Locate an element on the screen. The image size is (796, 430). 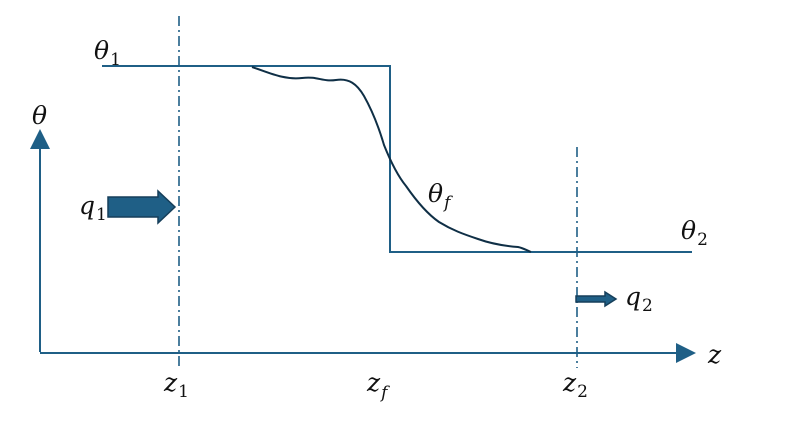
theta2-label: θ2 is located at coordinates (694, 233).